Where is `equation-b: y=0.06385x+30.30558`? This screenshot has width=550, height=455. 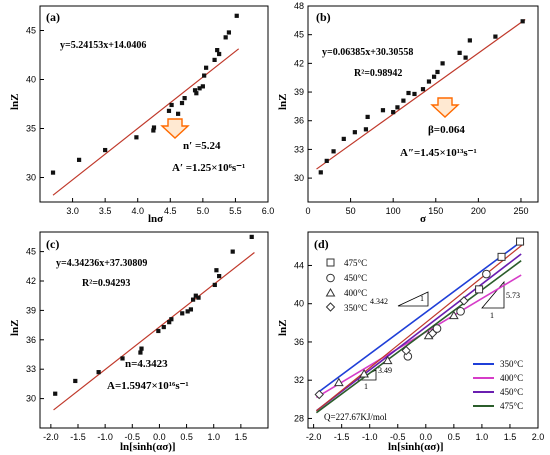
equation-b: y=0.06385x+30.30558 is located at coordinates (367, 52).